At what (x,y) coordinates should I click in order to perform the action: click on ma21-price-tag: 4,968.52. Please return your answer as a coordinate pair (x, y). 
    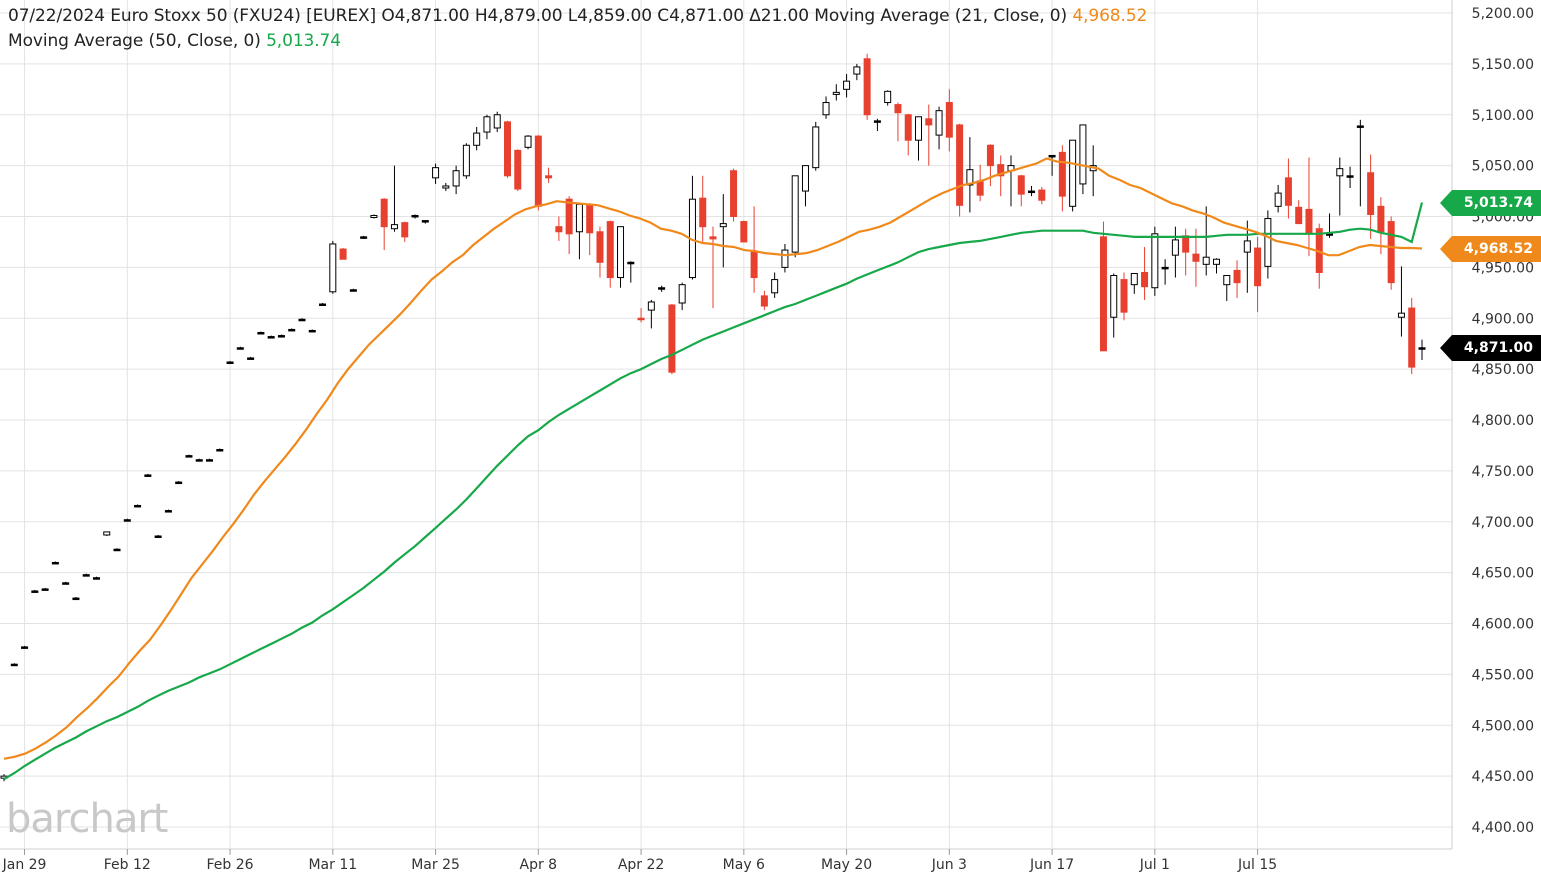
    Looking at the image, I should click on (1490, 248).